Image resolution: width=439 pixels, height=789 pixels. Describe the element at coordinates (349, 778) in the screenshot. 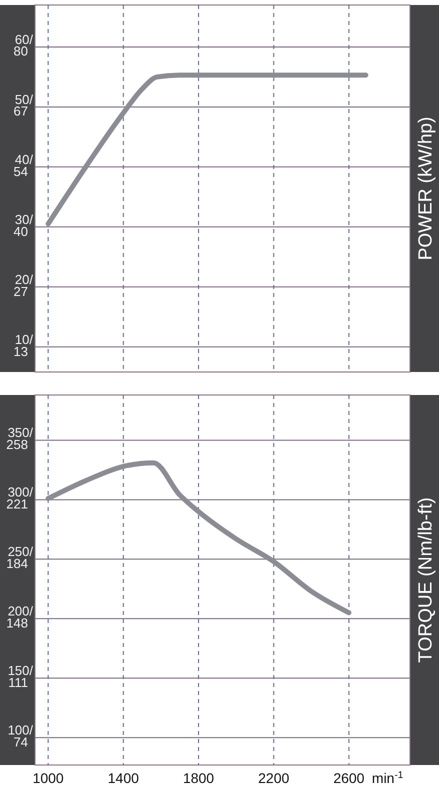

I see `x-tick-label: 2600` at that location.